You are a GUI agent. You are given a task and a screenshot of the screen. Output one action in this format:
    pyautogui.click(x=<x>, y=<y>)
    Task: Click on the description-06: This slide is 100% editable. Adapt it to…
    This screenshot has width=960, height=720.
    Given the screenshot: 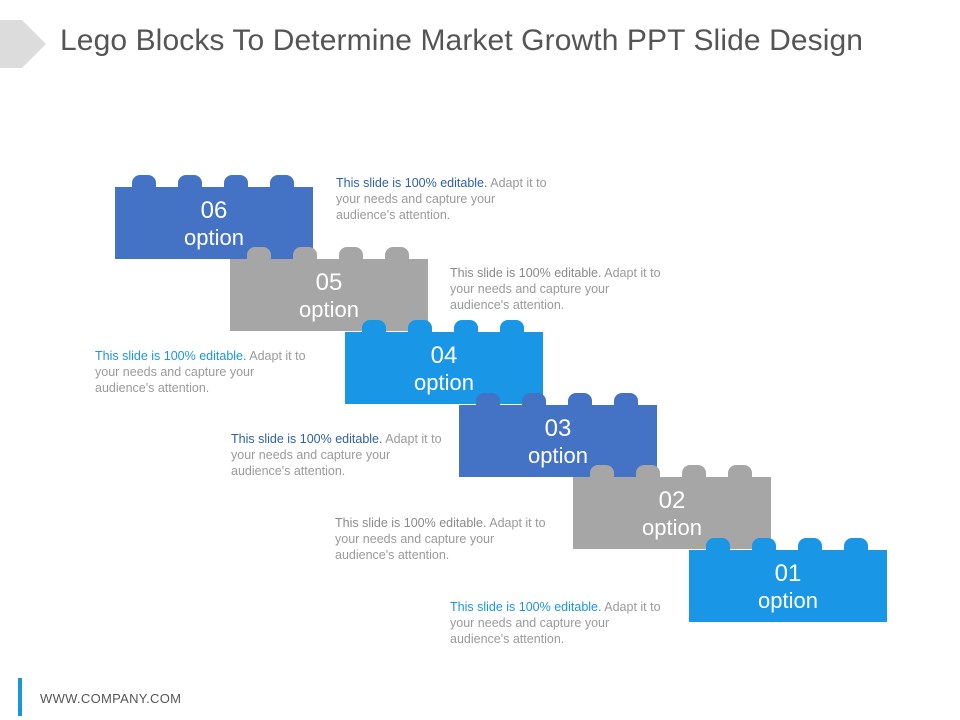 What is the action you would take?
    pyautogui.click(x=443, y=199)
    